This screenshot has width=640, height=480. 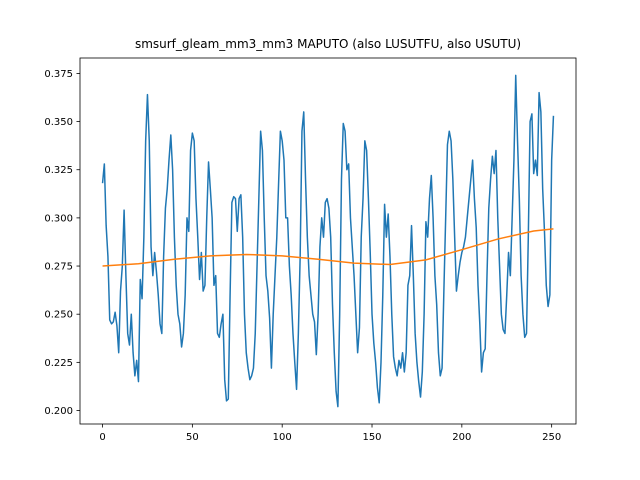 What do you see at coordinates (282, 437) in the screenshot?
I see `x-tick-label: 100` at bounding box center [282, 437].